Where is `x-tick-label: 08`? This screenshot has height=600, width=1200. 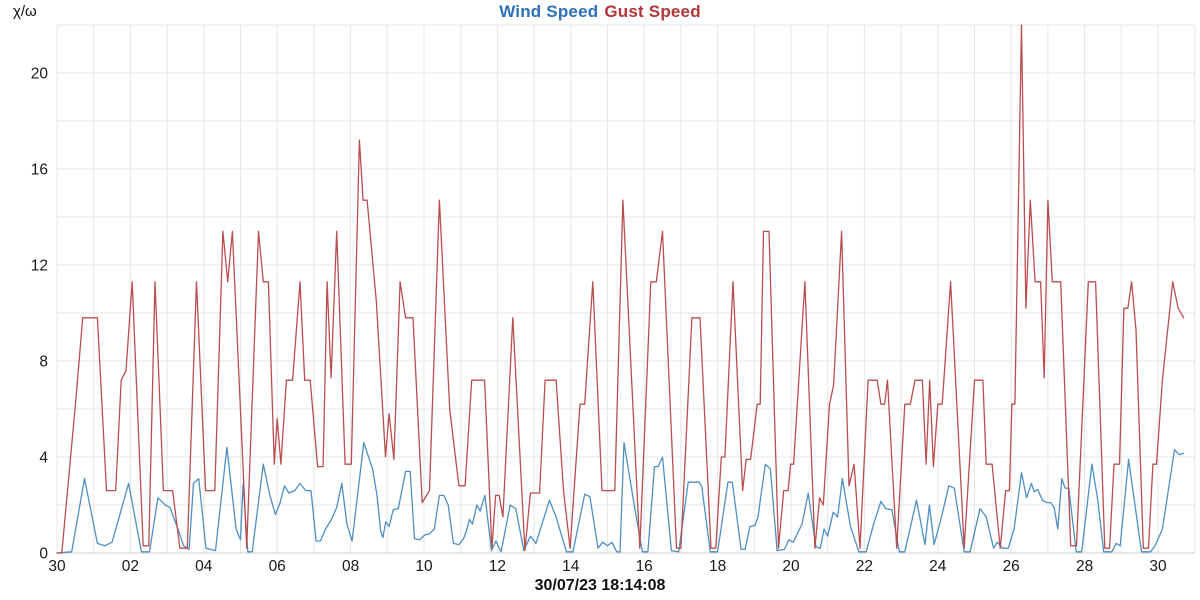
x-tick-label: 08 is located at coordinates (350, 566).